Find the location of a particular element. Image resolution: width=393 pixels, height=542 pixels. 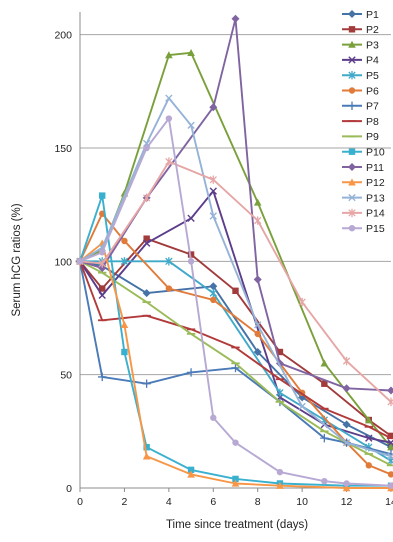

x-tick-label: 6 is located at coordinates (213, 502).